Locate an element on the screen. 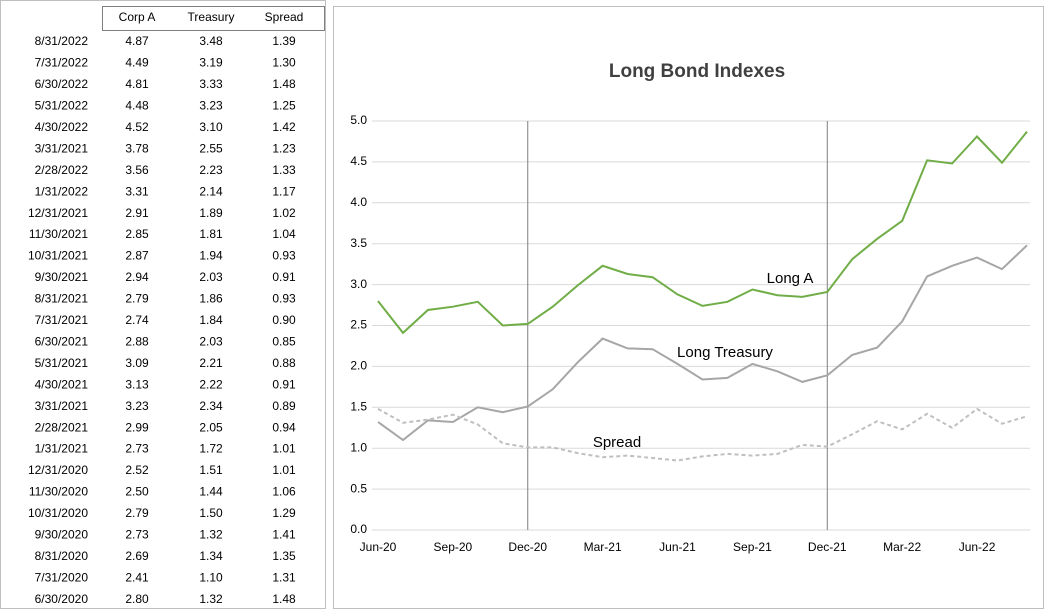  table-cell: 2.41 is located at coordinates (137, 577).